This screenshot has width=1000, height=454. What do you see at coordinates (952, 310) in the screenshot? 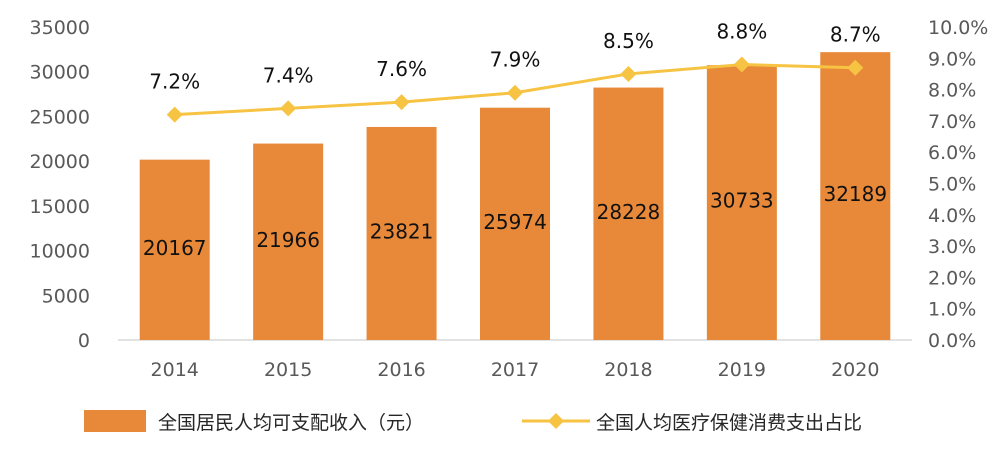
I see `right-tick-label: 1.0%` at bounding box center [952, 310].